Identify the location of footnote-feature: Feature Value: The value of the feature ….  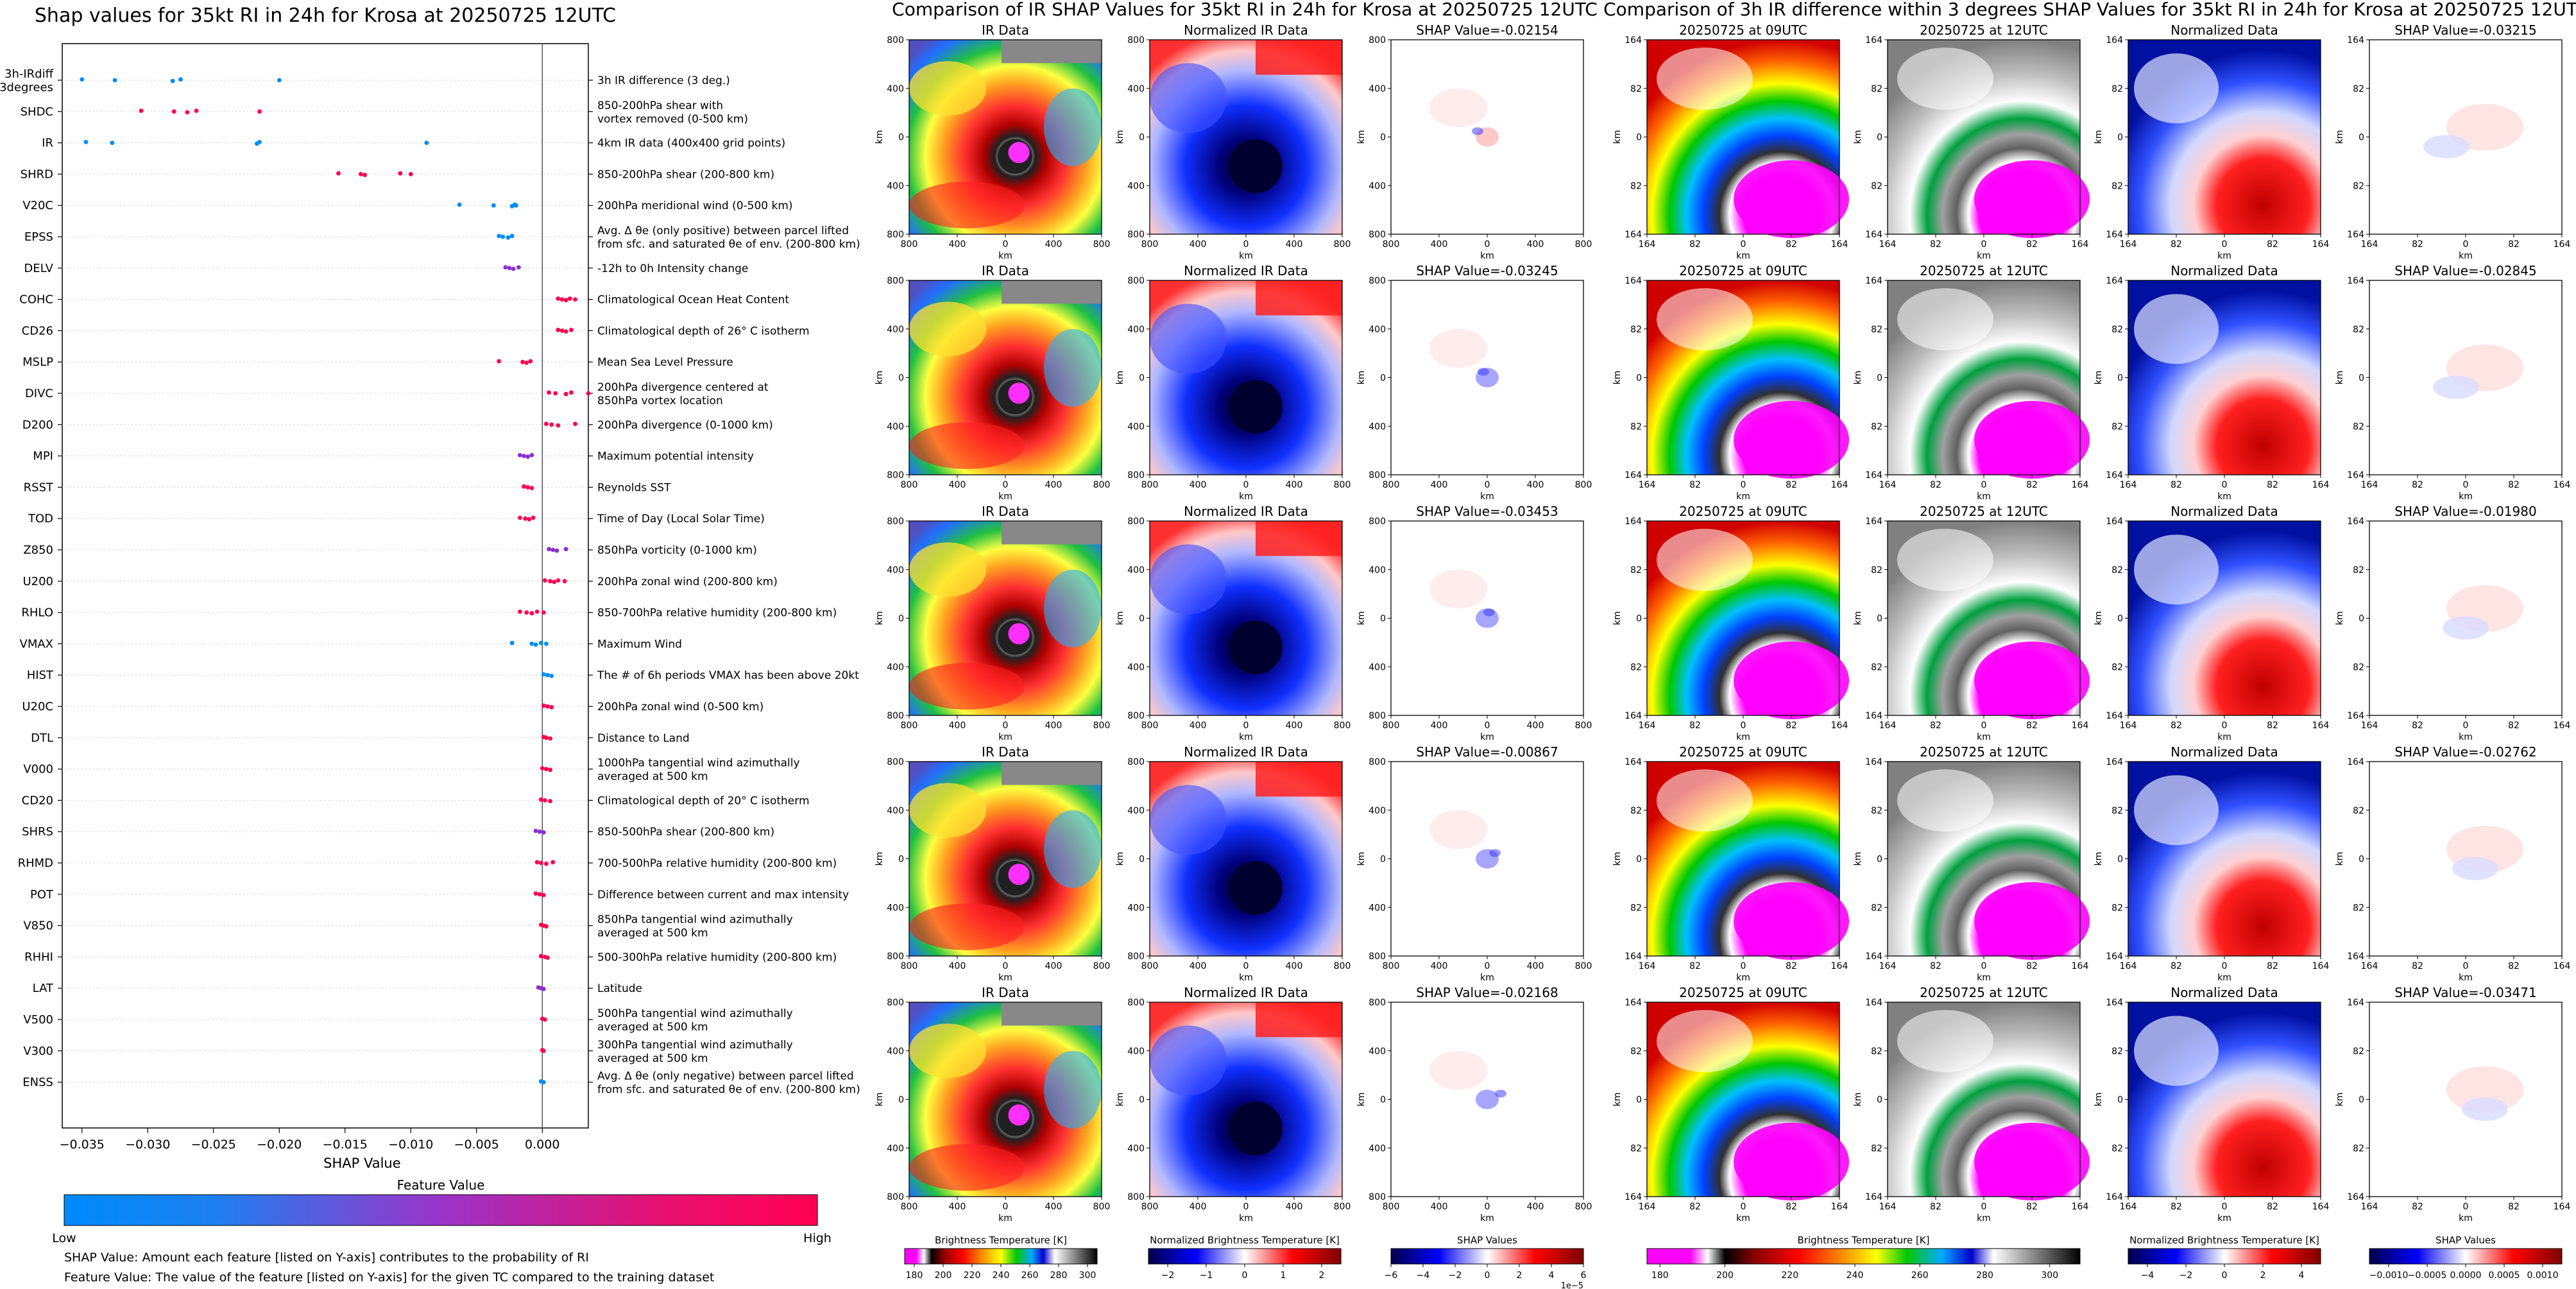
(389, 1277).